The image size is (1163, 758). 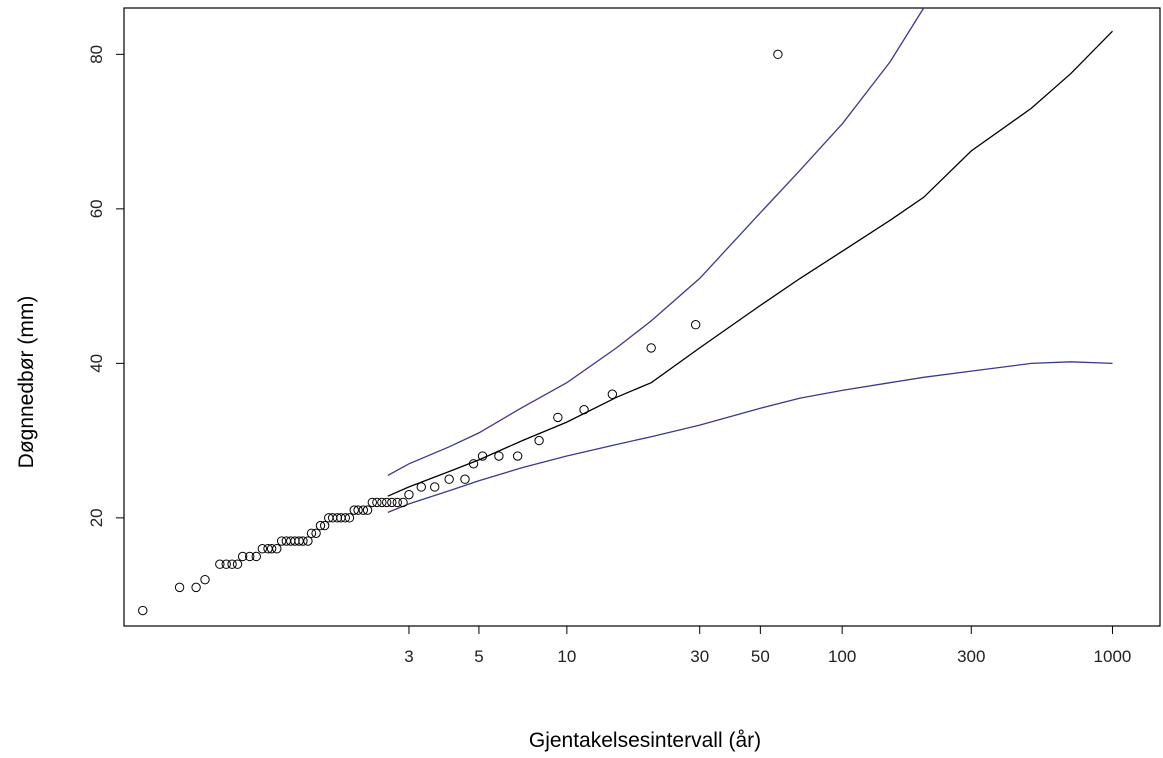 What do you see at coordinates (842, 656) in the screenshot?
I see `x-tick-label: 100` at bounding box center [842, 656].